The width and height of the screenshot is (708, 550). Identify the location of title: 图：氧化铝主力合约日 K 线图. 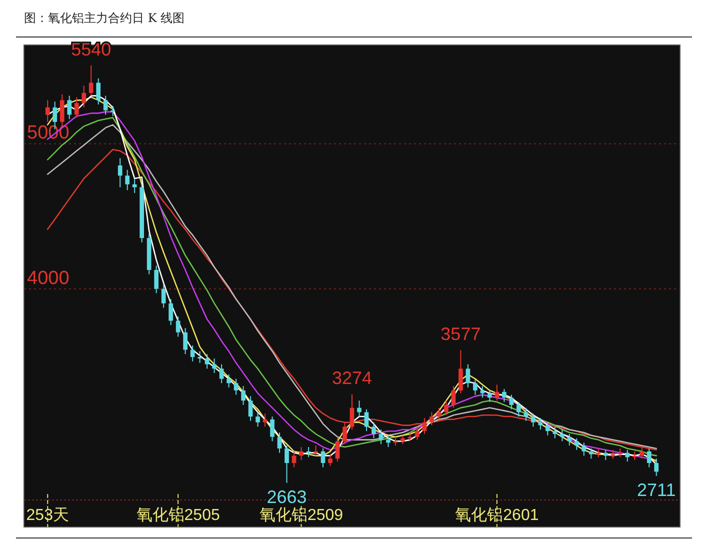
(104, 18).